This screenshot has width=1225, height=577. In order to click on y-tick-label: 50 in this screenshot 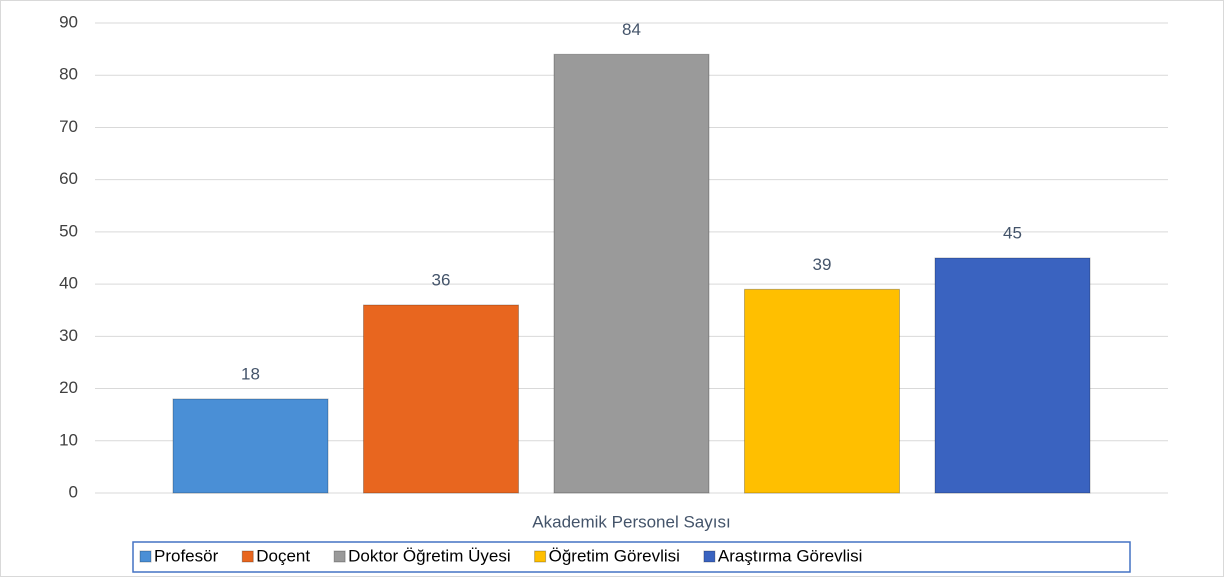, I will do `click(68, 230)`.